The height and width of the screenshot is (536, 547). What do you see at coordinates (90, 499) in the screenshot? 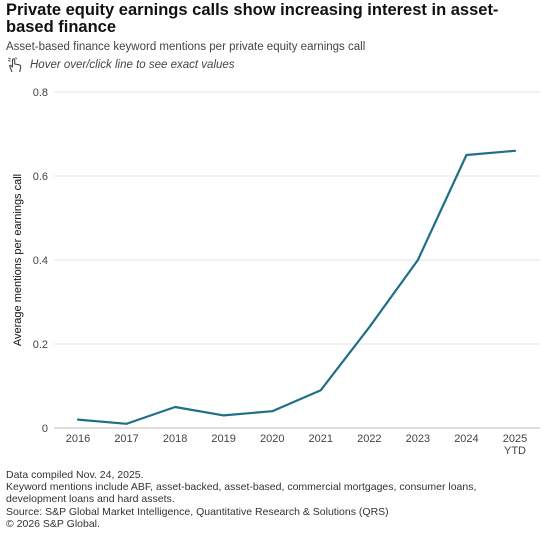
I see `footnote-line: development loans and hard assets.` at bounding box center [90, 499].